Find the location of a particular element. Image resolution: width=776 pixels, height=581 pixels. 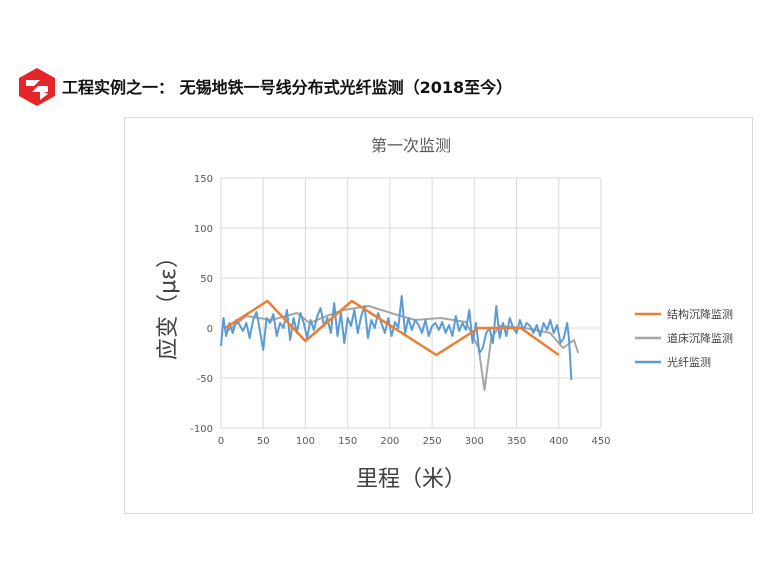

legend-label: 结构沉降监测 is located at coordinates (700, 314).